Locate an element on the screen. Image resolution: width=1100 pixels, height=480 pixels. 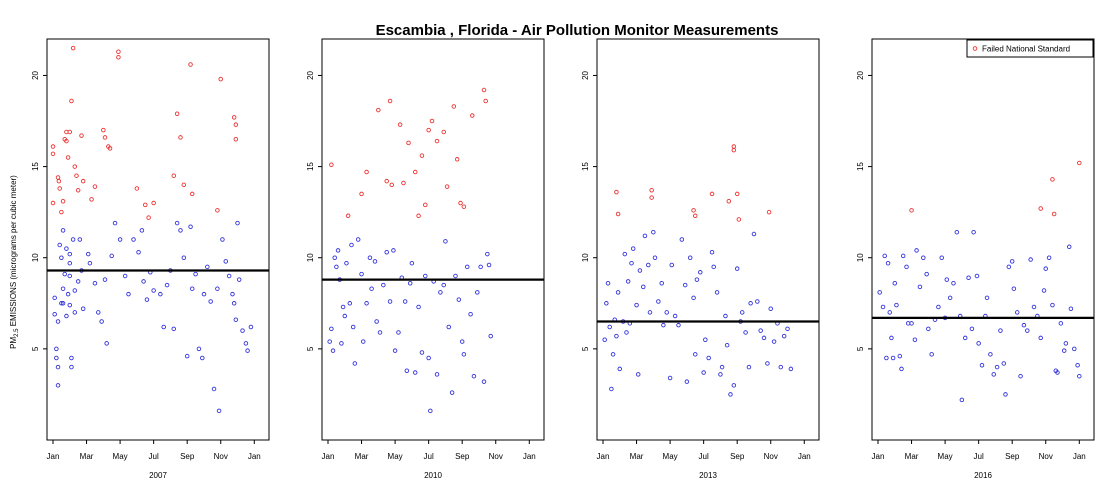
legend-box is located at coordinates (1030, 48).